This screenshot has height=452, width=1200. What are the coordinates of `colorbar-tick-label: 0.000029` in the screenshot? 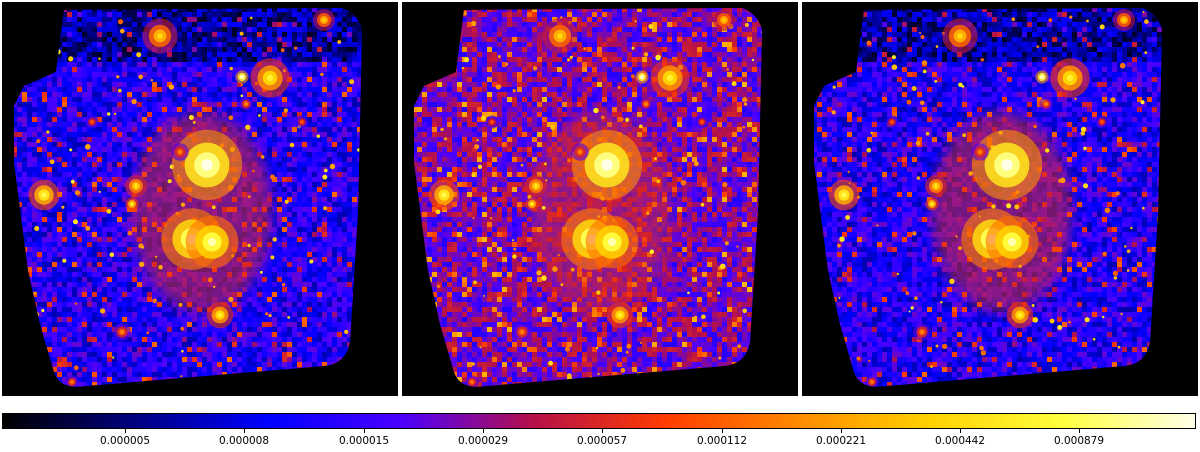 It's located at (483, 441).